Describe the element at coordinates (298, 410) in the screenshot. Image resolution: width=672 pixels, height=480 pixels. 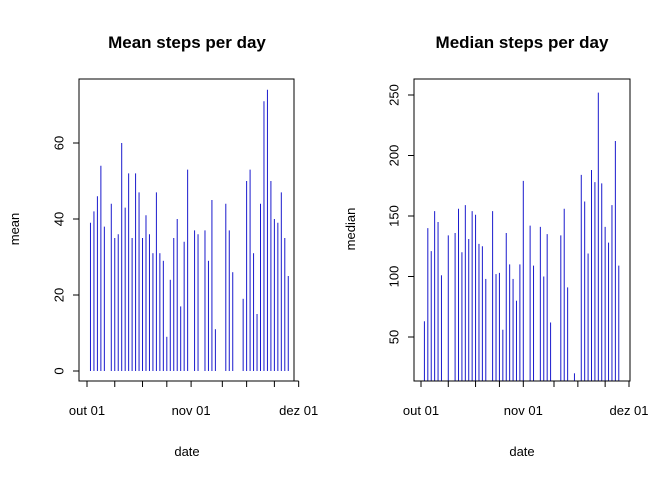
I see `mean-x-tick-label: dez 01` at that location.